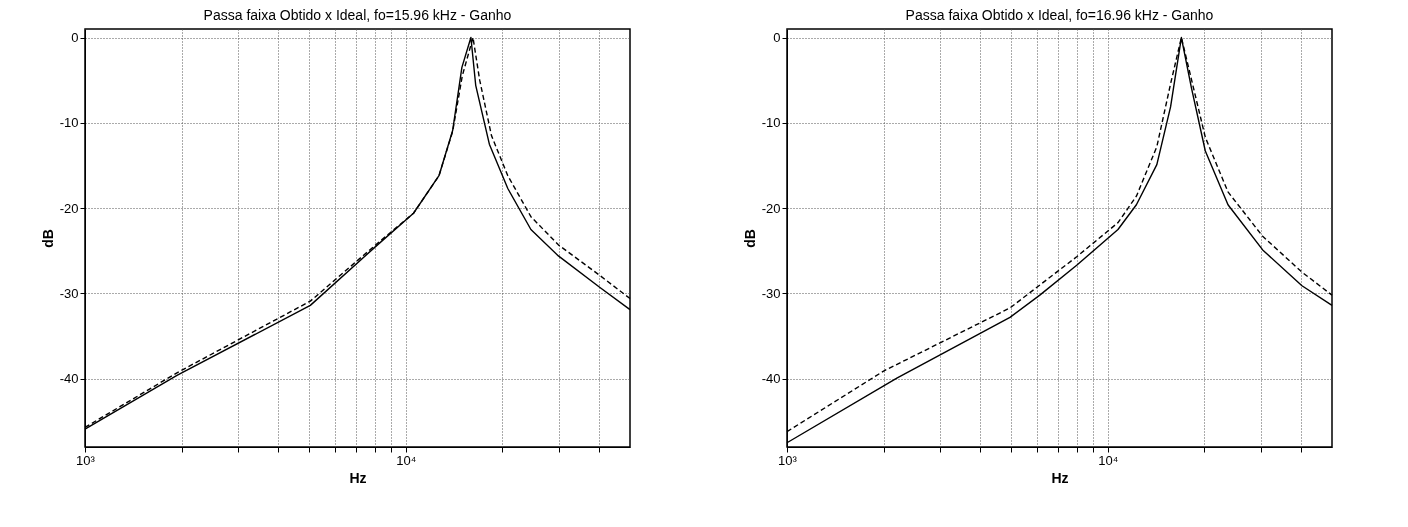  I want to click on chart-title: Passa faixa Obtido x Ideal, fo=15.96 kHz - Ganho, so click(357, 15).